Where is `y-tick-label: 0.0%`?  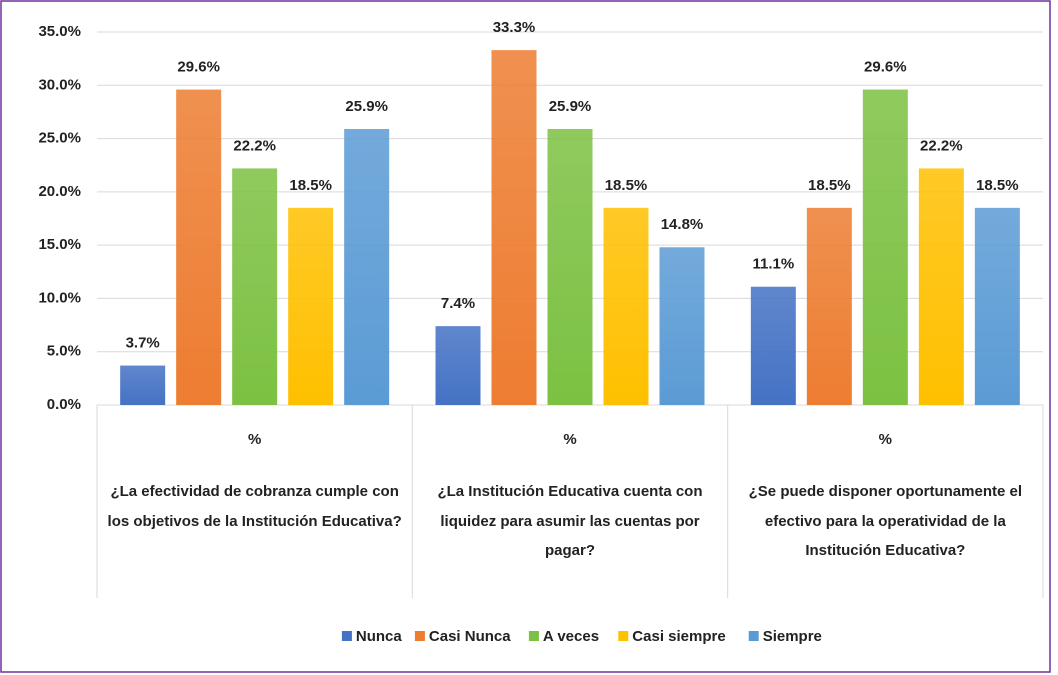 y-tick-label: 0.0% is located at coordinates (64, 404).